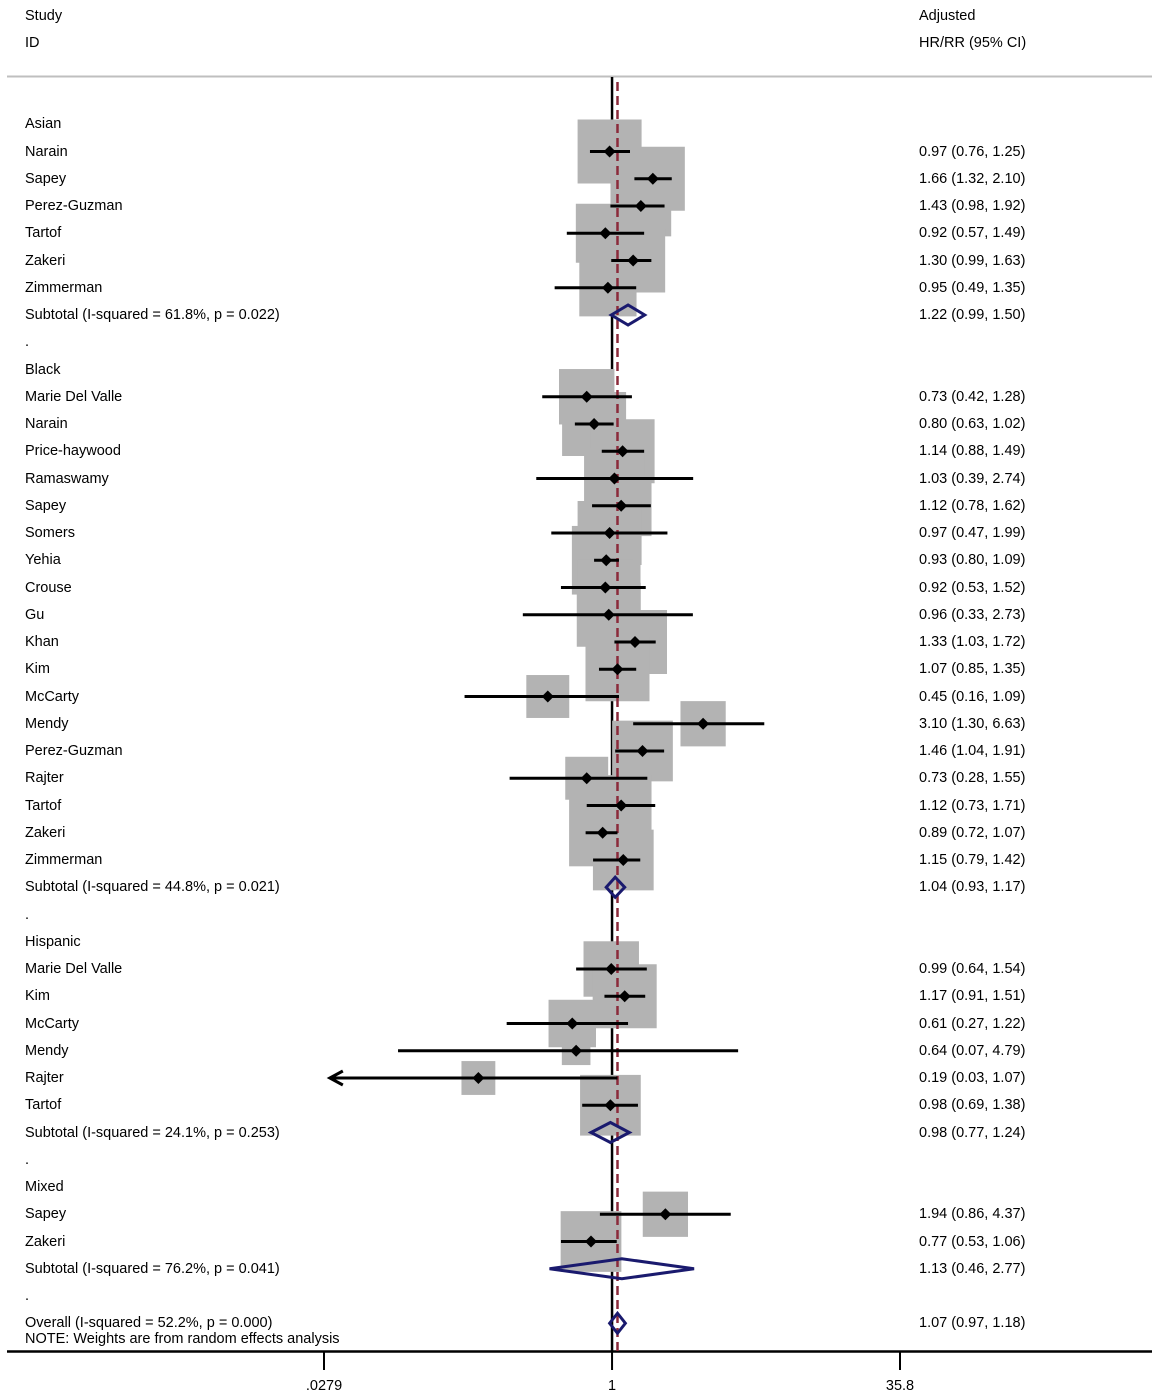  Describe the element at coordinates (972, 1268) in the screenshot. I see `subtotal-ci-text: 1.13 (0.46, 2.77)` at that location.